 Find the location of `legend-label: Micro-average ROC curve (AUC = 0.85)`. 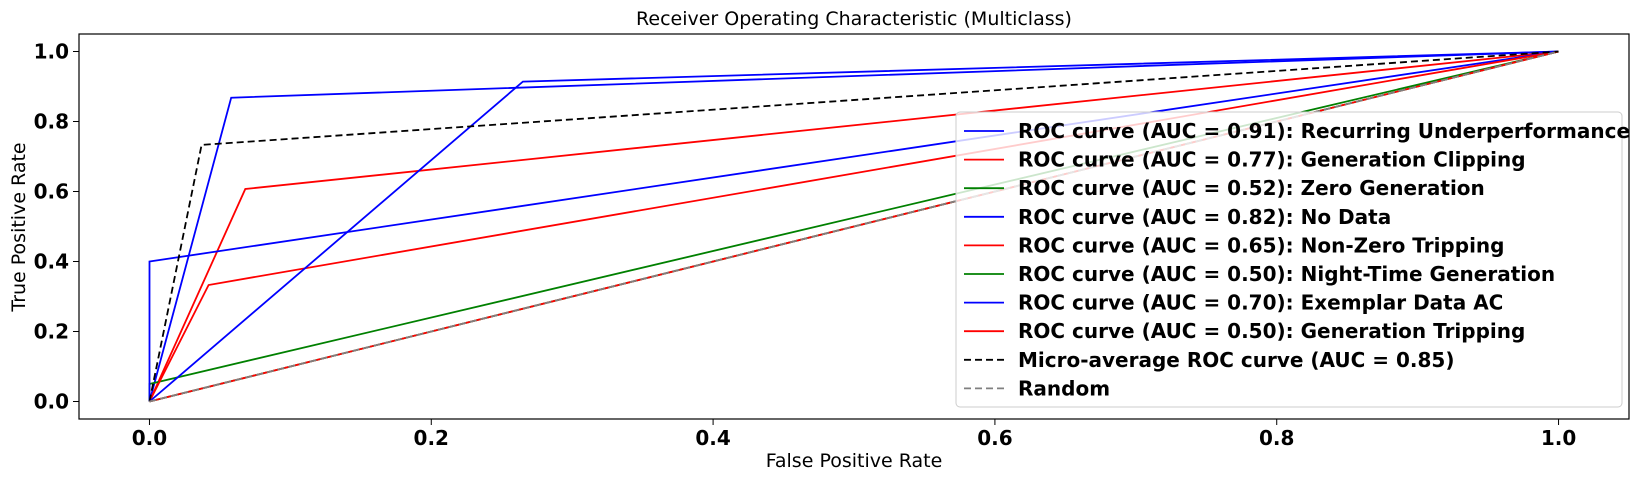

legend-label: Micro-average ROC curve (AUC = 0.85) is located at coordinates (1236, 360).